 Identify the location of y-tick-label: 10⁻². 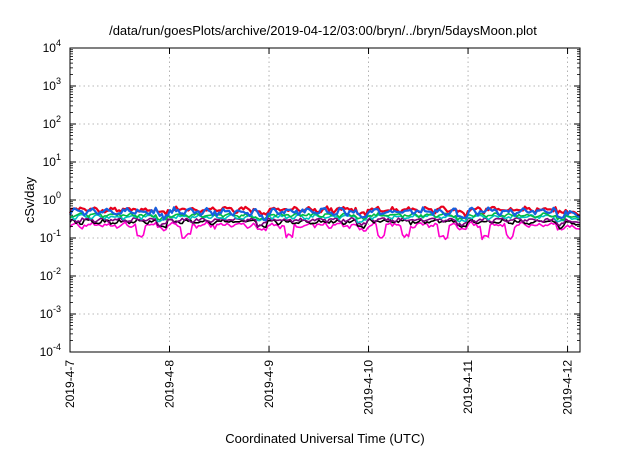
(50, 274).